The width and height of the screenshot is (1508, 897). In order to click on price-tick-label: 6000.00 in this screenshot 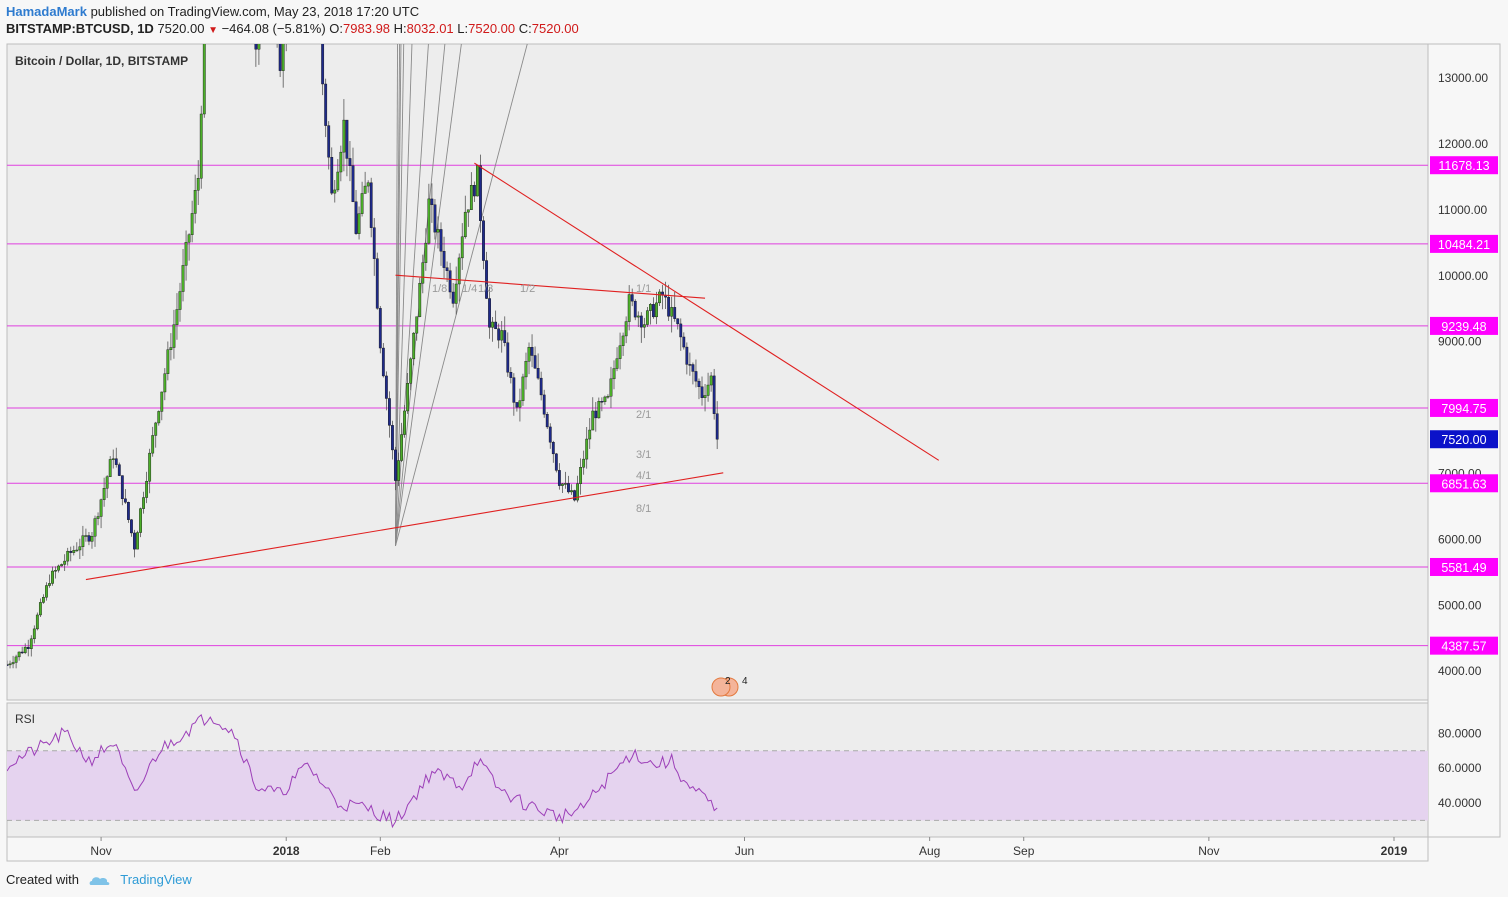, I will do `click(1460, 539)`.